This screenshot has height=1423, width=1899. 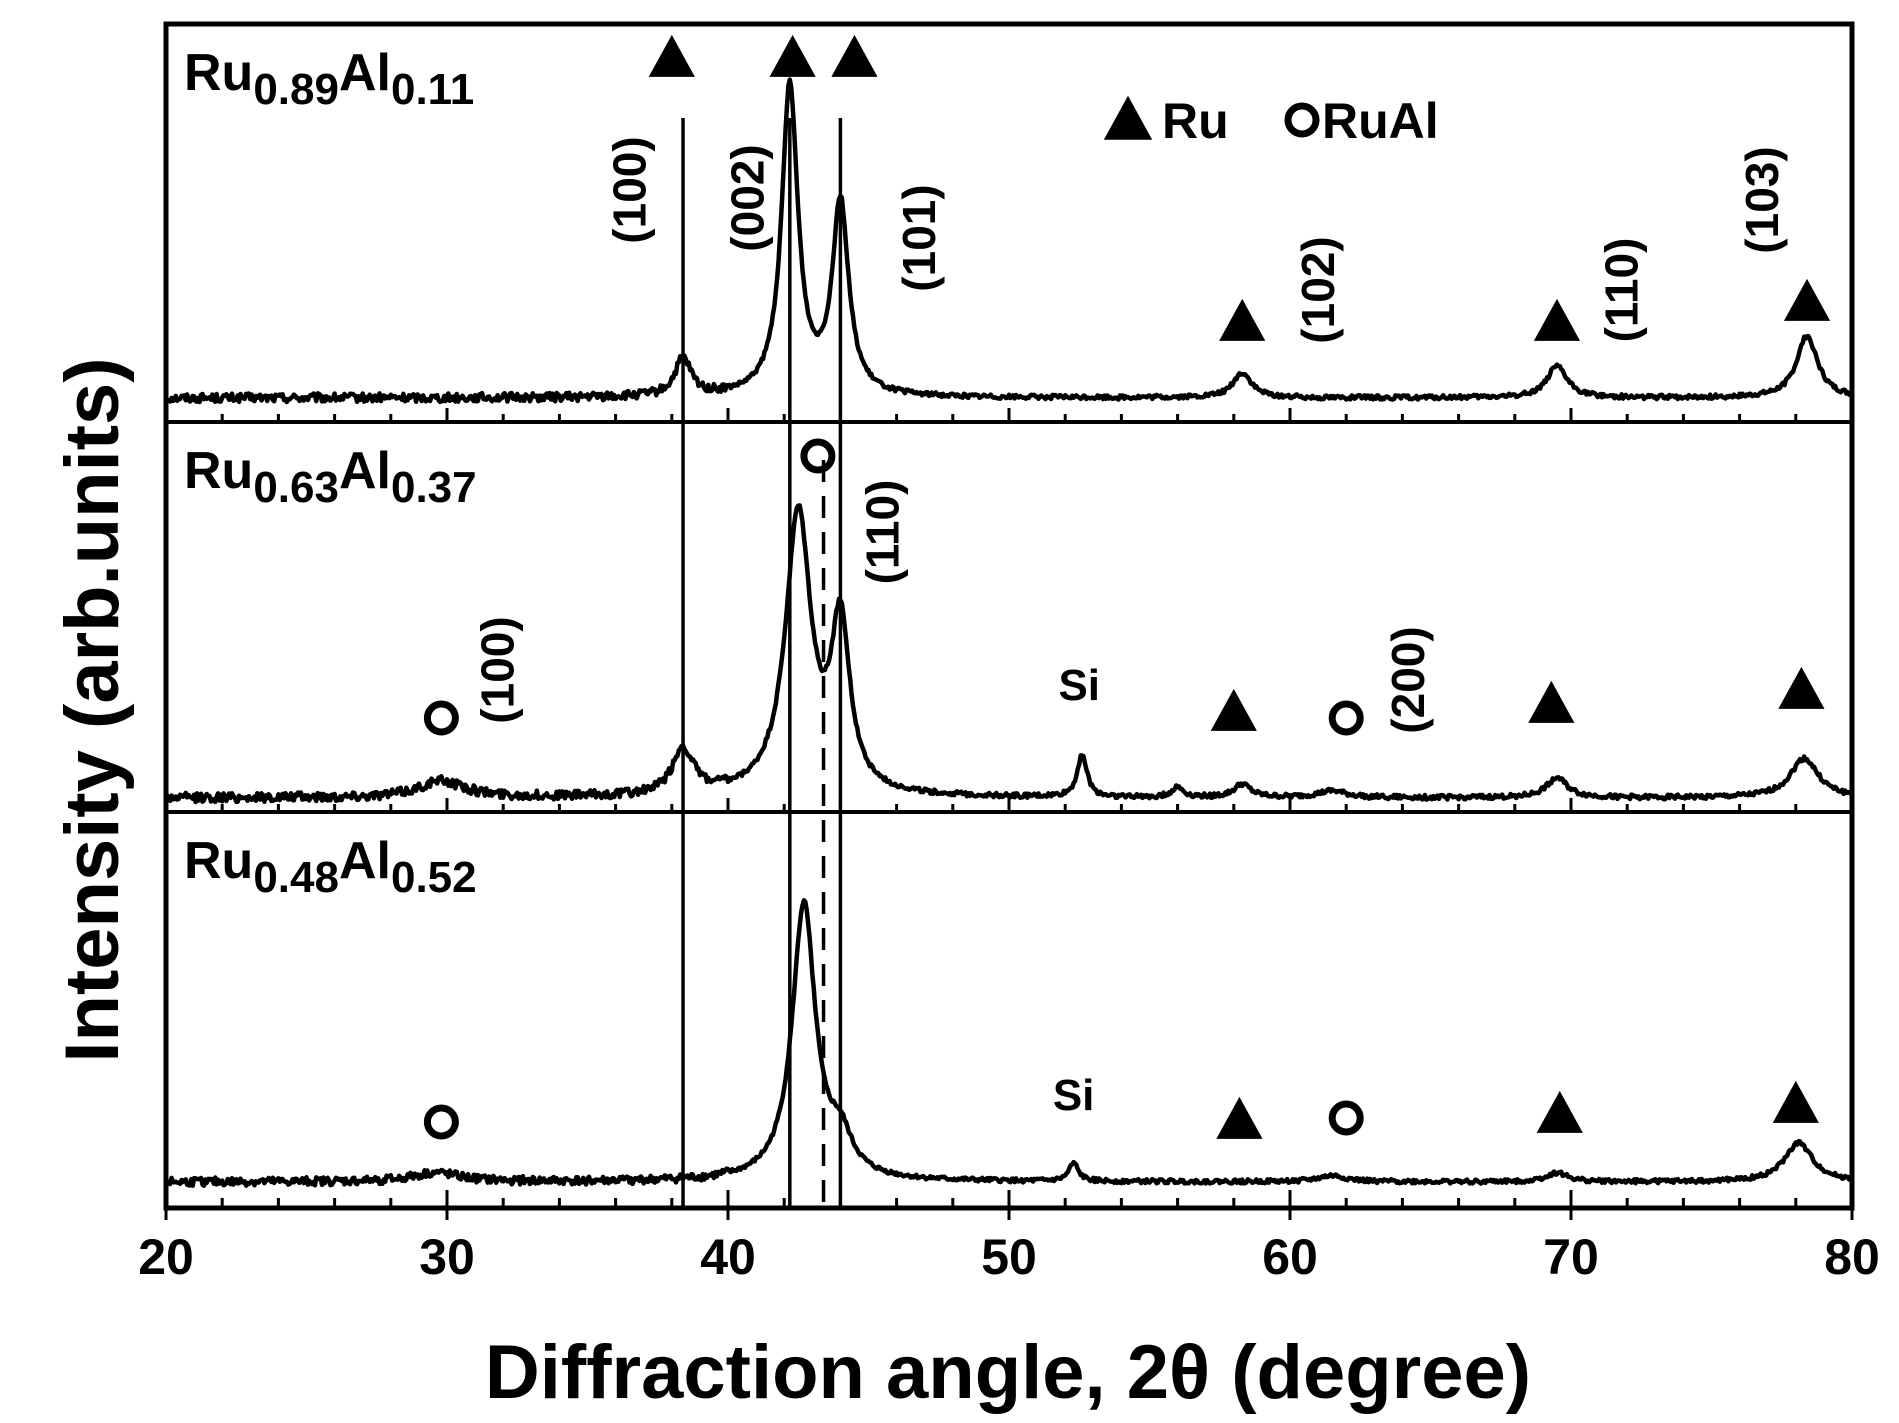 I want to click on miller-index-label: (103), so click(x=1762, y=199).